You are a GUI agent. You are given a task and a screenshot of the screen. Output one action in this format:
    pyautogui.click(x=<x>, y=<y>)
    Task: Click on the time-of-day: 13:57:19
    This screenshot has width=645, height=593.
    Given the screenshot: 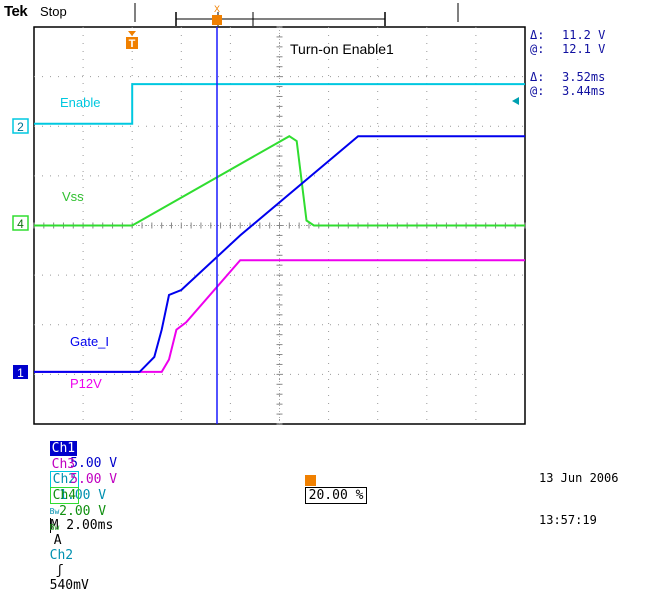 What is the action you would take?
    pyautogui.click(x=568, y=520)
    